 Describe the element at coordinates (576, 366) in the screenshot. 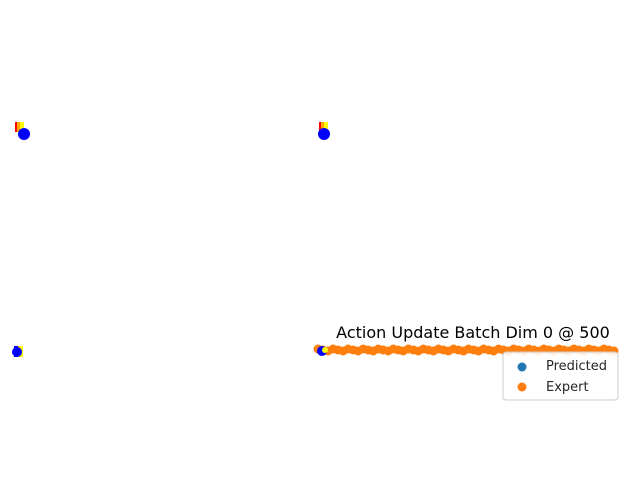

I see `legend-predicted-label: Predicted` at that location.